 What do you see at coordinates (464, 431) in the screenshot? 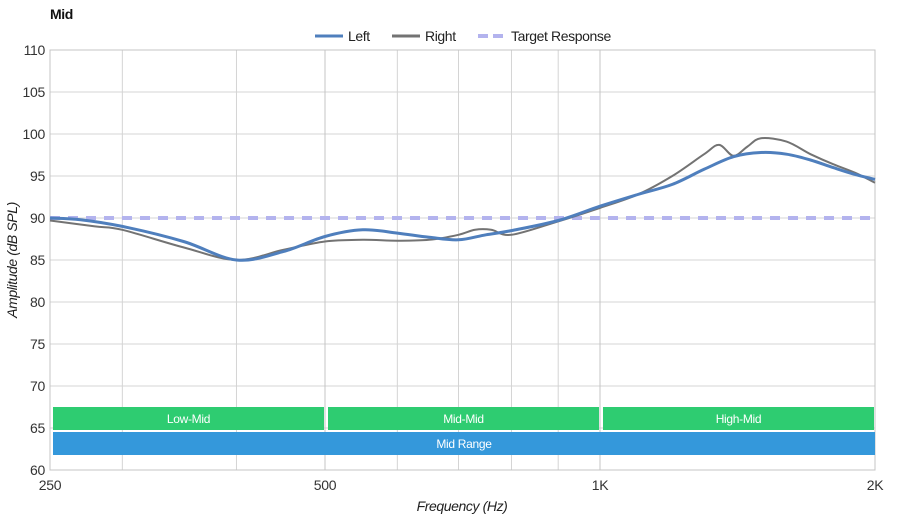
I see `range-bands: Low-Mid Mid-Mid High-Mid Mid Range` at bounding box center [464, 431].